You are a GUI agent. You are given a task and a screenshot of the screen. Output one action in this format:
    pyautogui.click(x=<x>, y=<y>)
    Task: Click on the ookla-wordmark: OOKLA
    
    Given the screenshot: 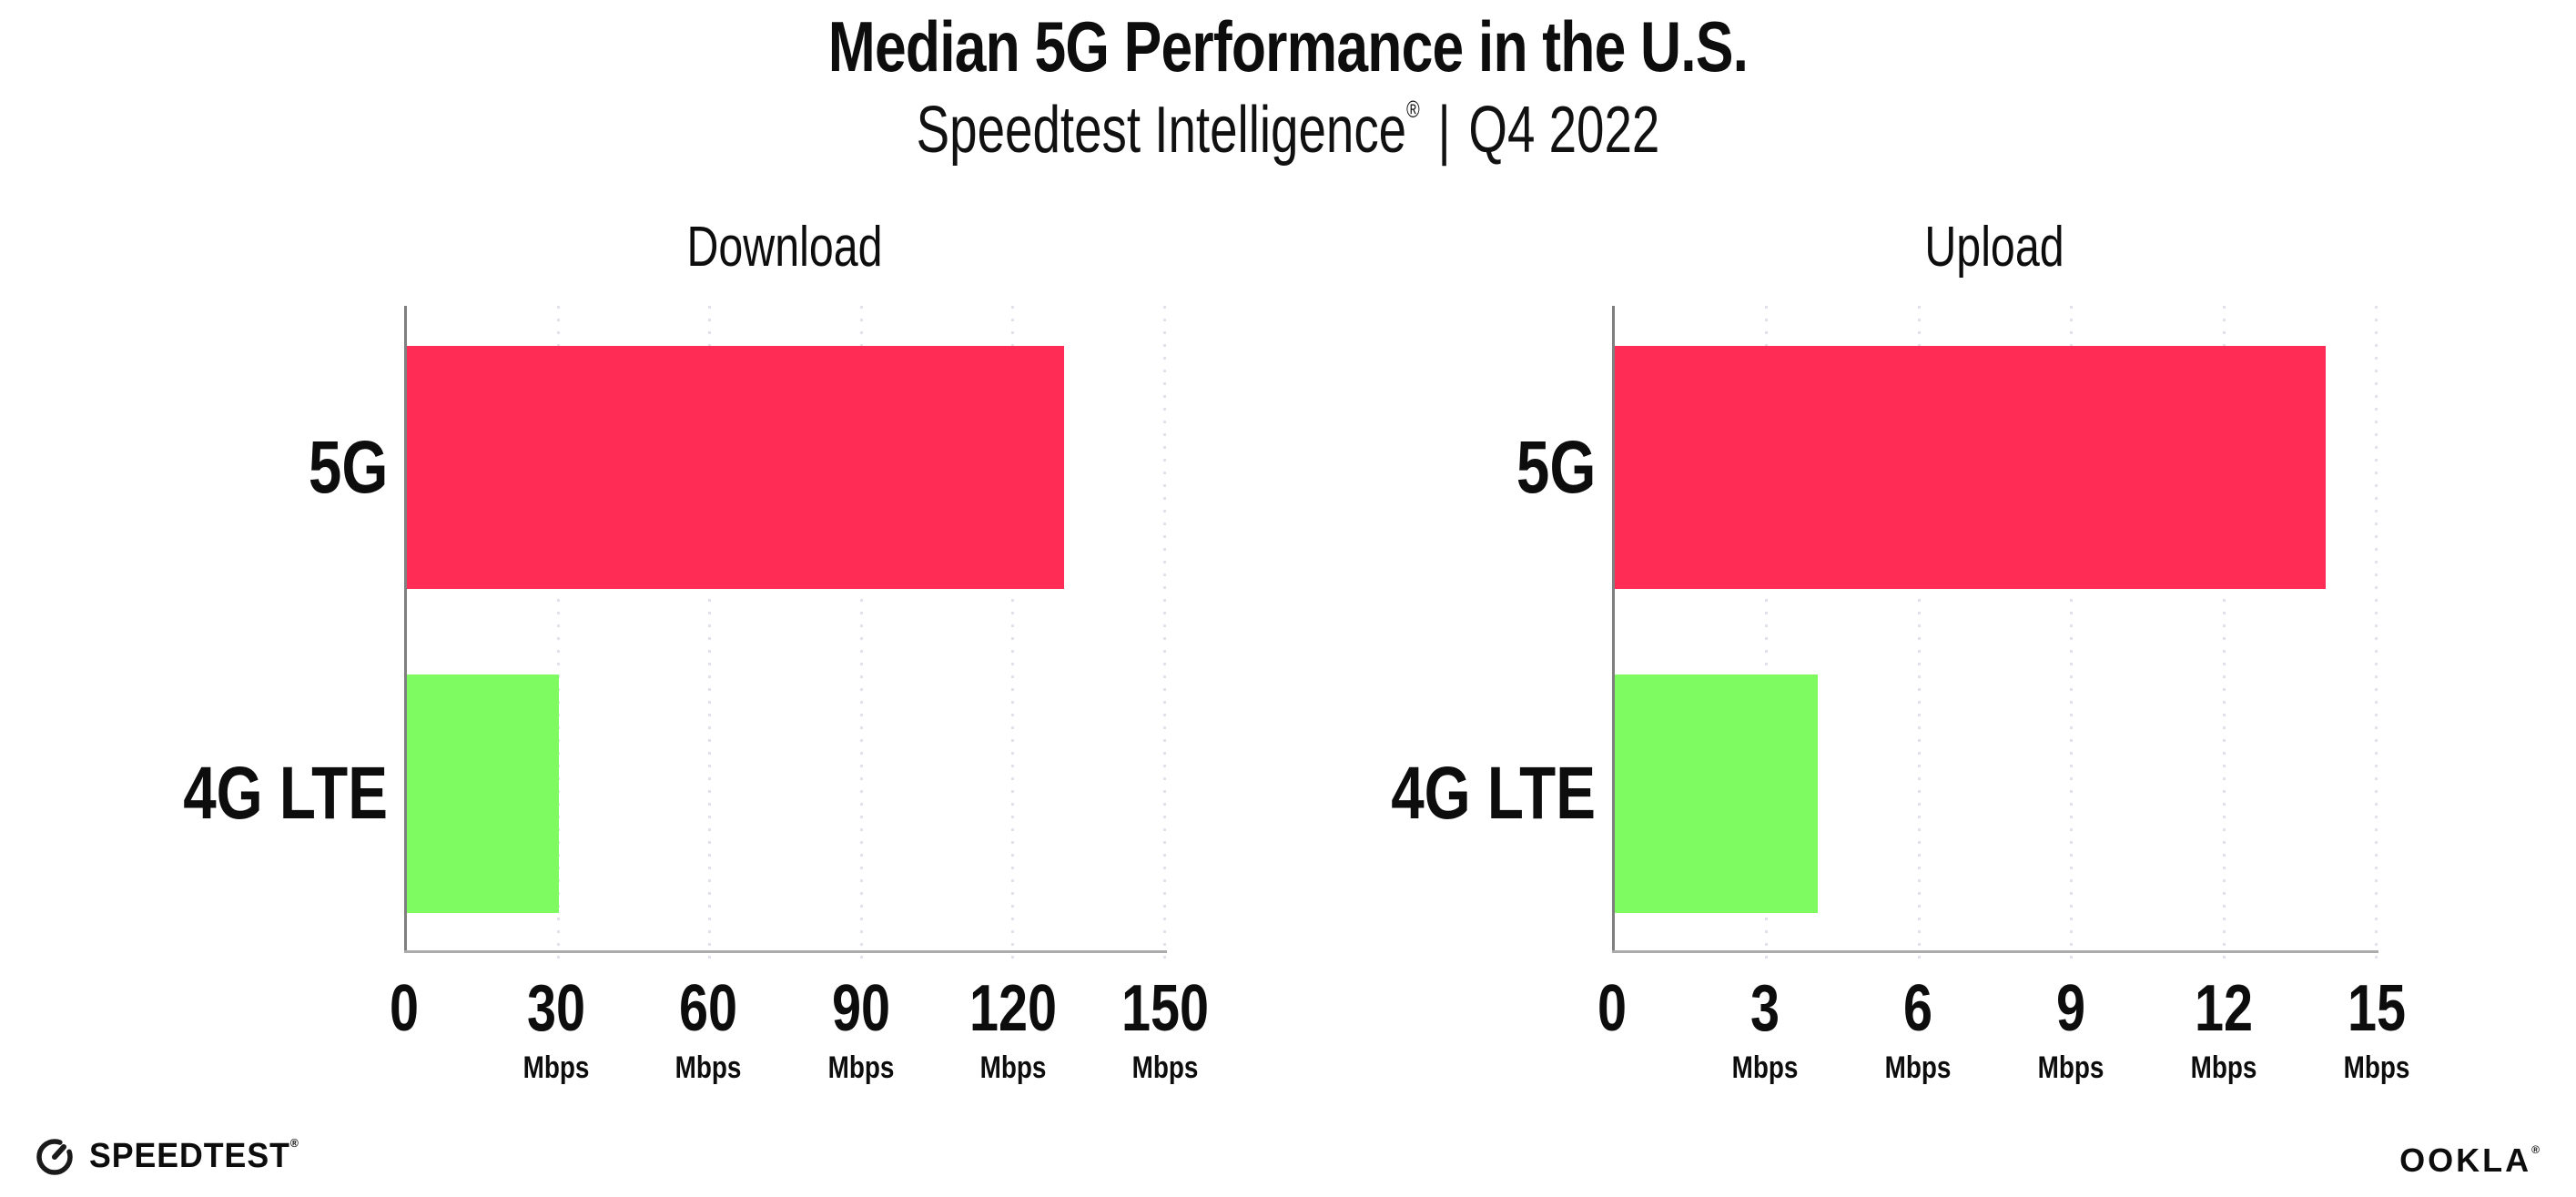 What is the action you would take?
    pyautogui.click(x=2465, y=1160)
    